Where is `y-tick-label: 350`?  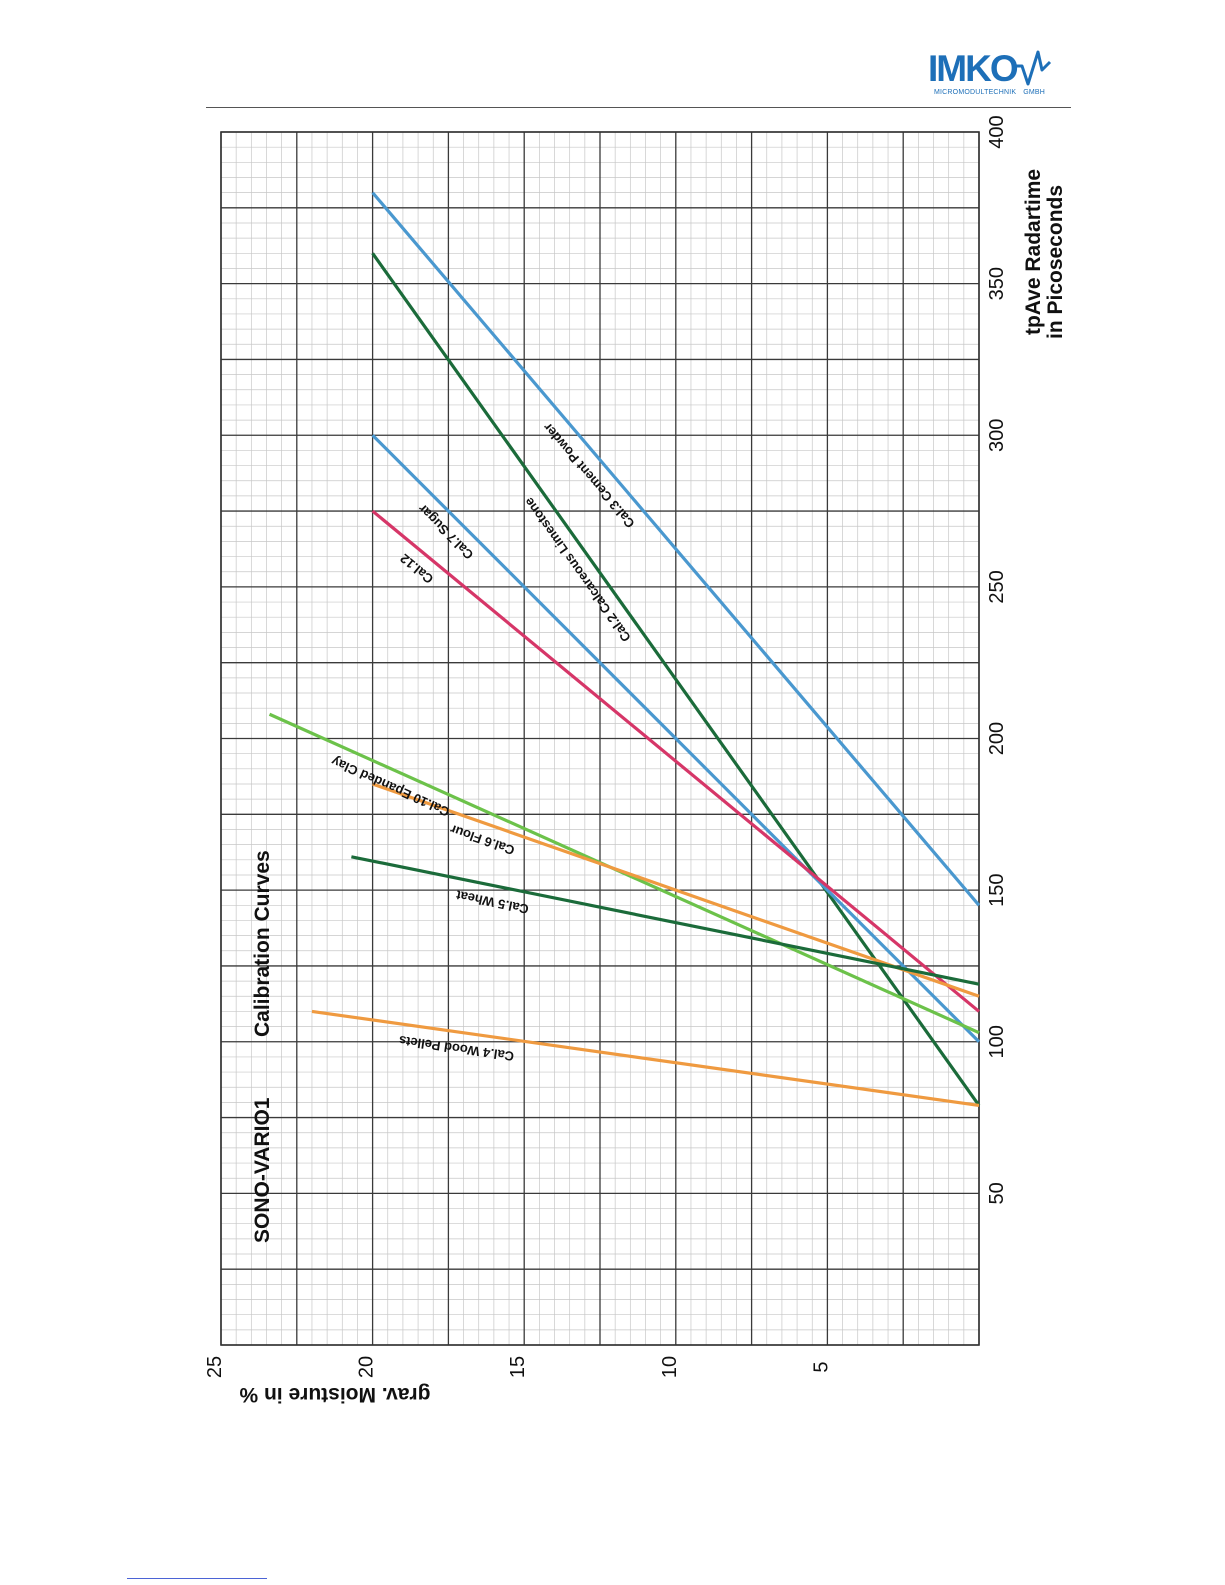 y-tick-label: 350 is located at coordinates (997, 283).